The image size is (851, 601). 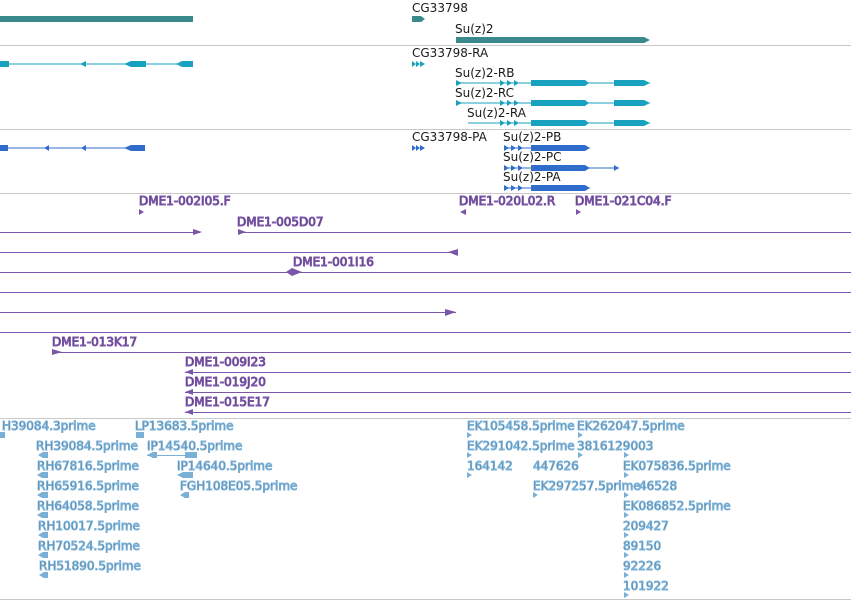 I want to click on clone-label: DME1-020L02.R, so click(x=507, y=201).